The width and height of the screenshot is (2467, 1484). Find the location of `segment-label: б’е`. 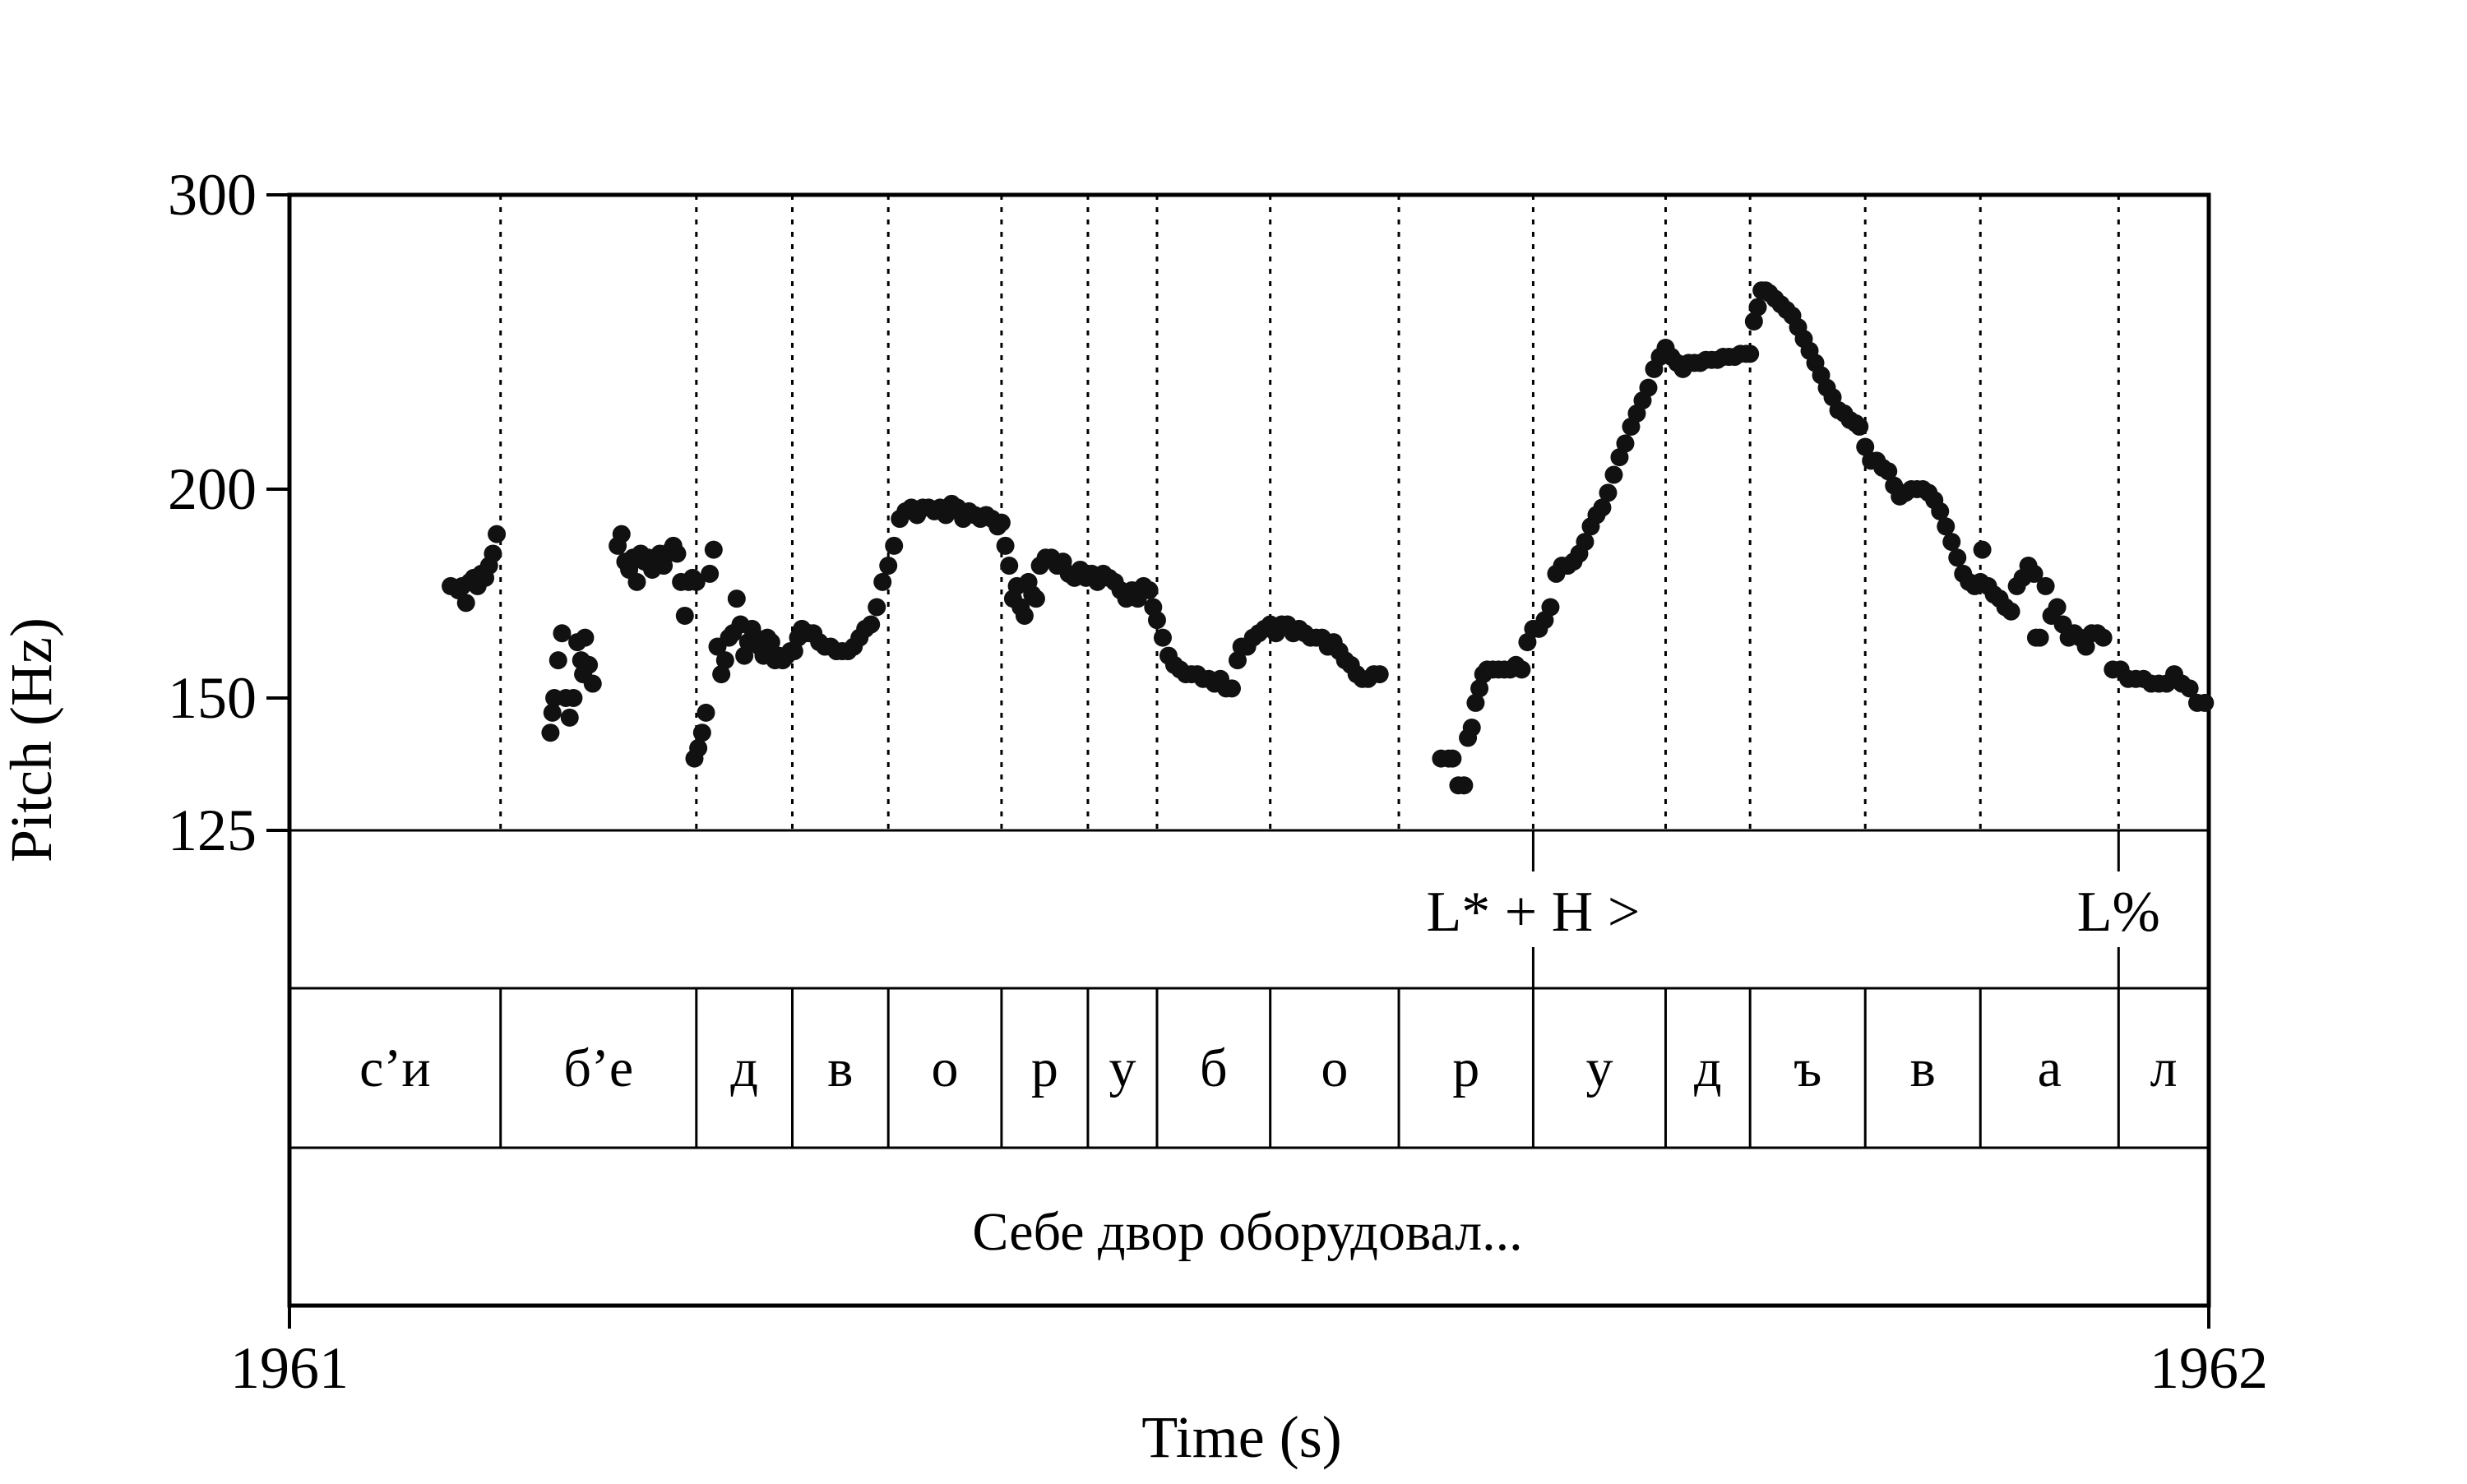

segment-label: б’е is located at coordinates (598, 1068).